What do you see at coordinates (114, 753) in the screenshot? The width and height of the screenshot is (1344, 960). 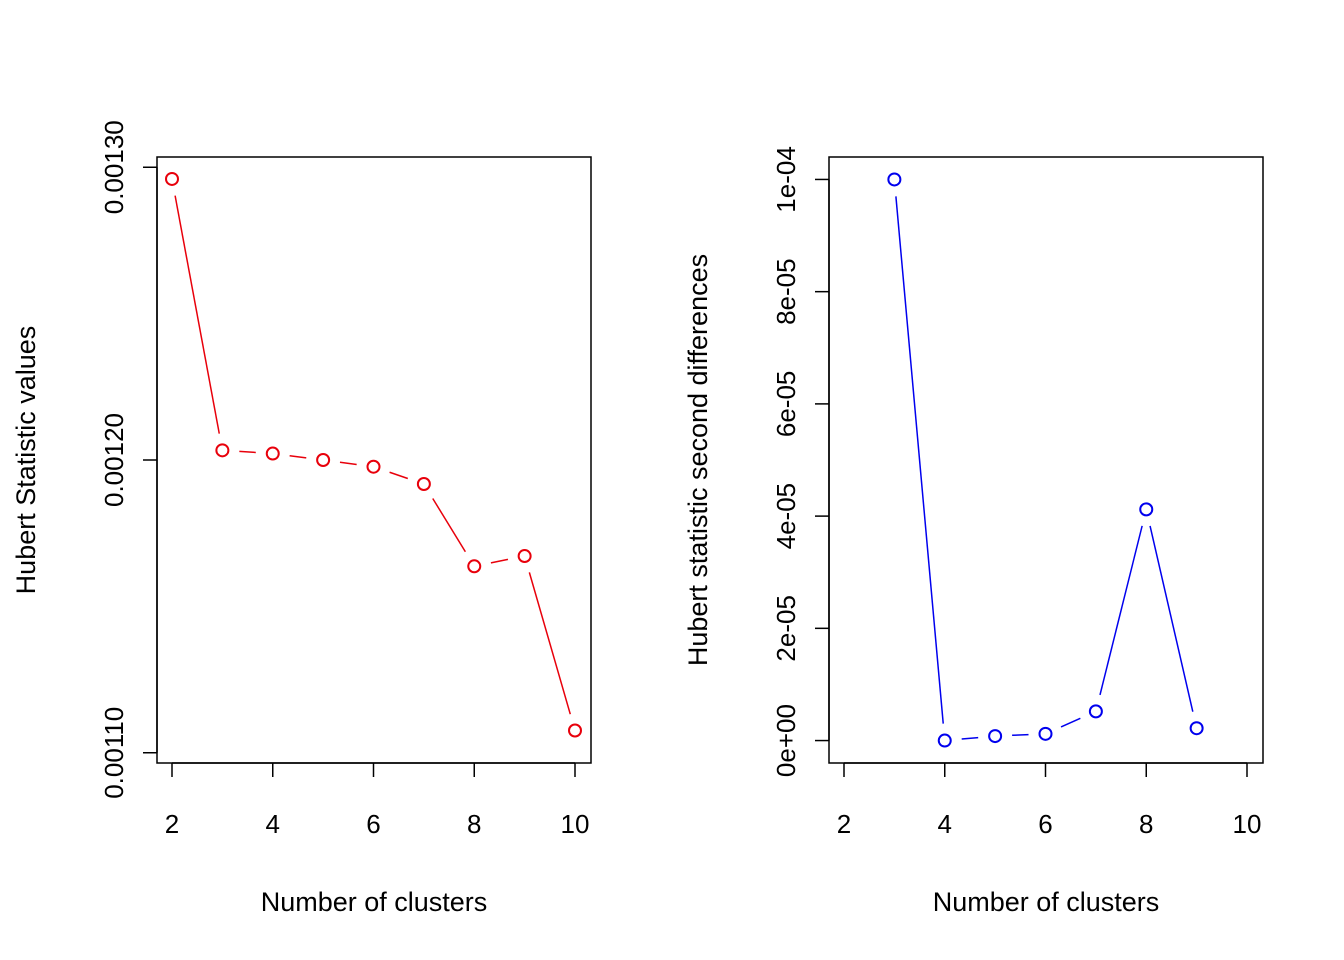 I see `y-tick-label: 0.00110` at bounding box center [114, 753].